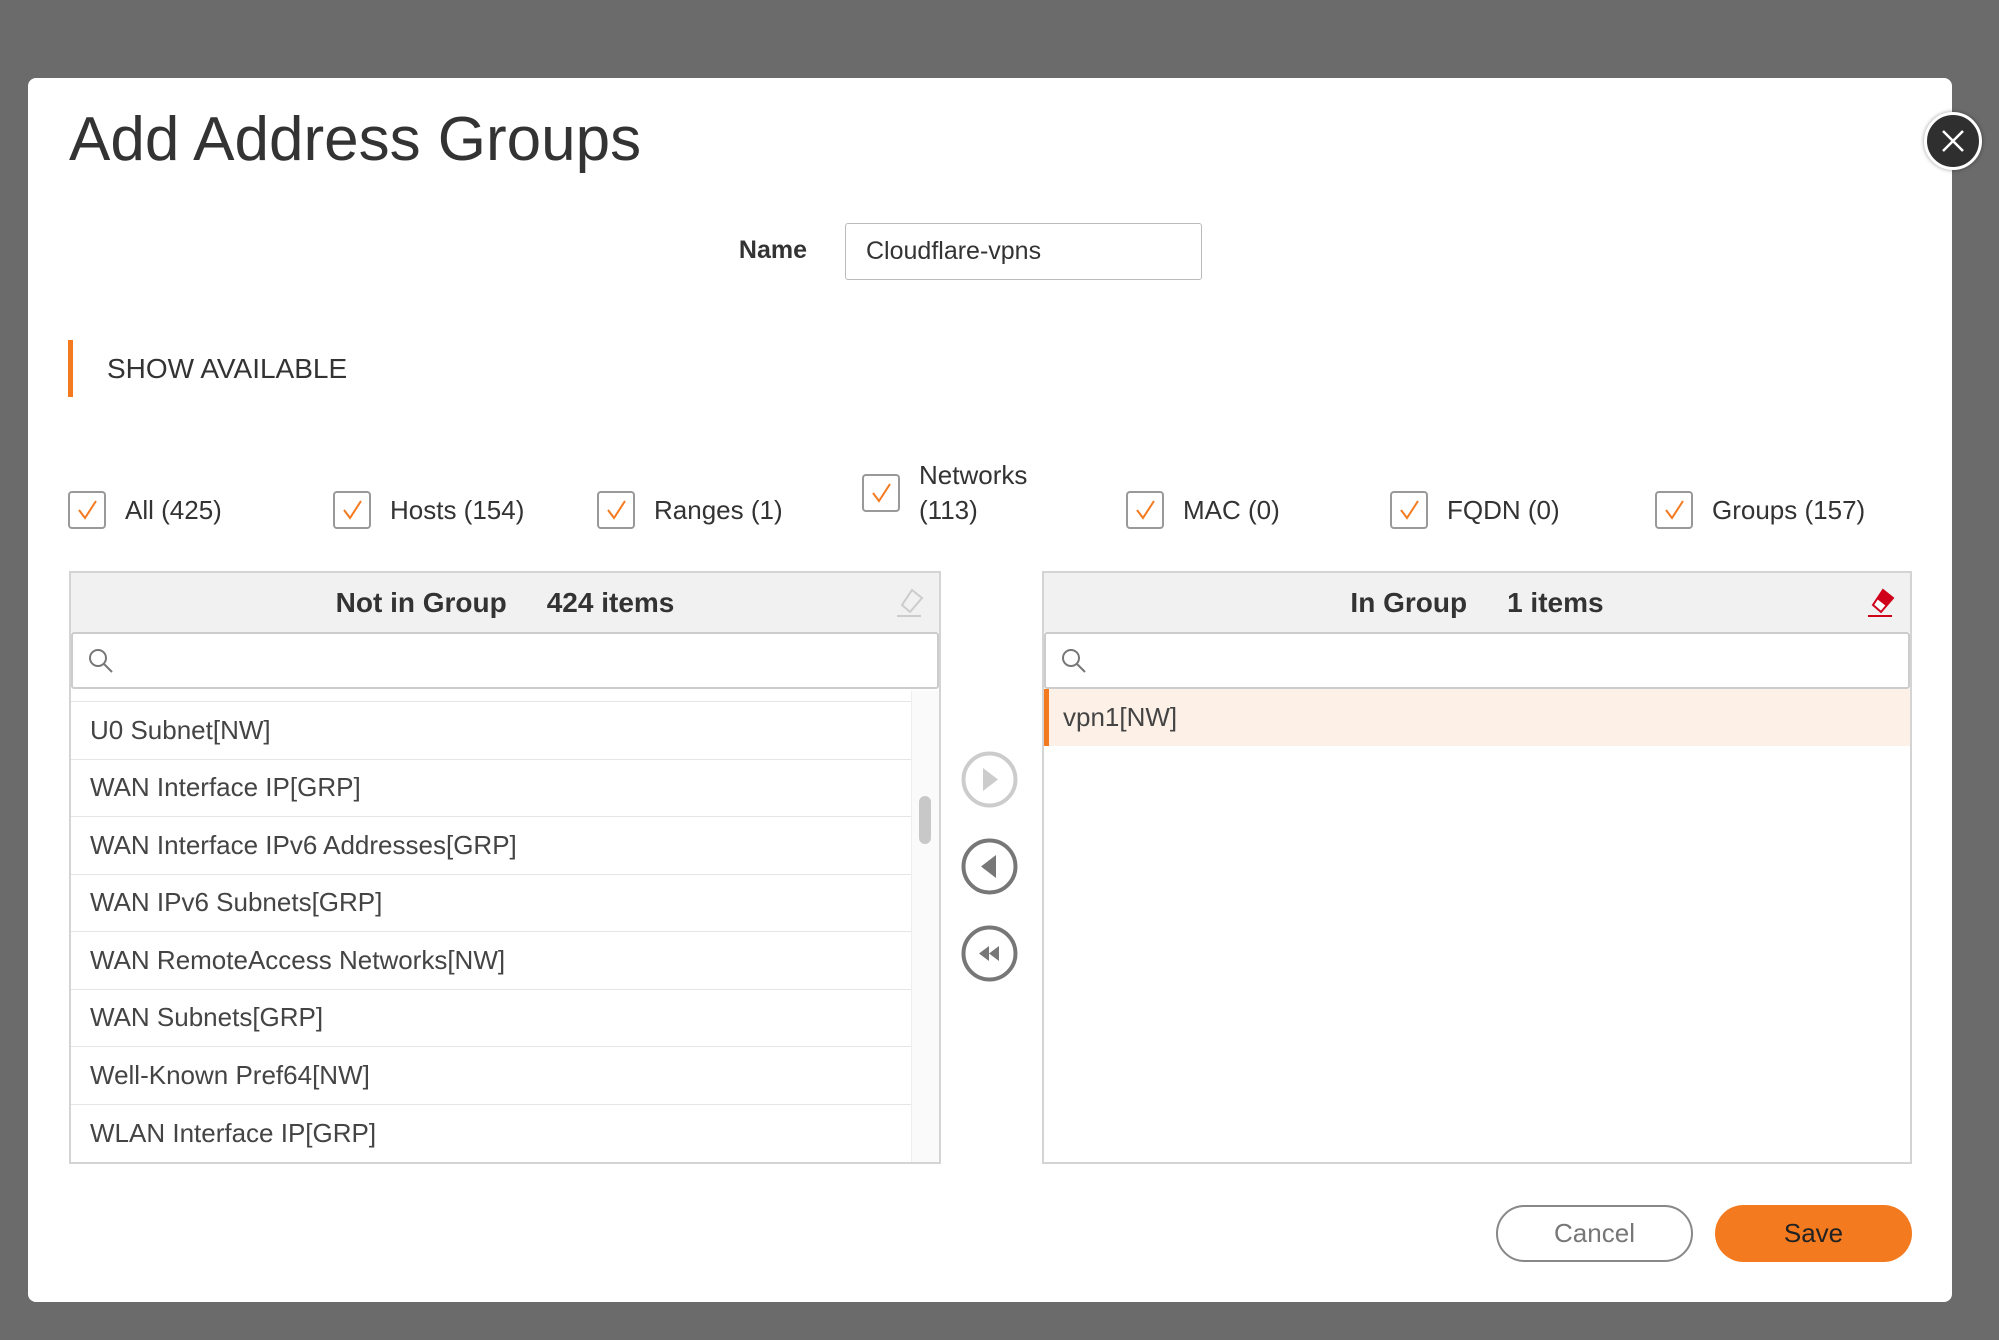 This screenshot has height=1340, width=1999. Describe the element at coordinates (925, 820) in the screenshot. I see `scrollbar-thumb` at that location.